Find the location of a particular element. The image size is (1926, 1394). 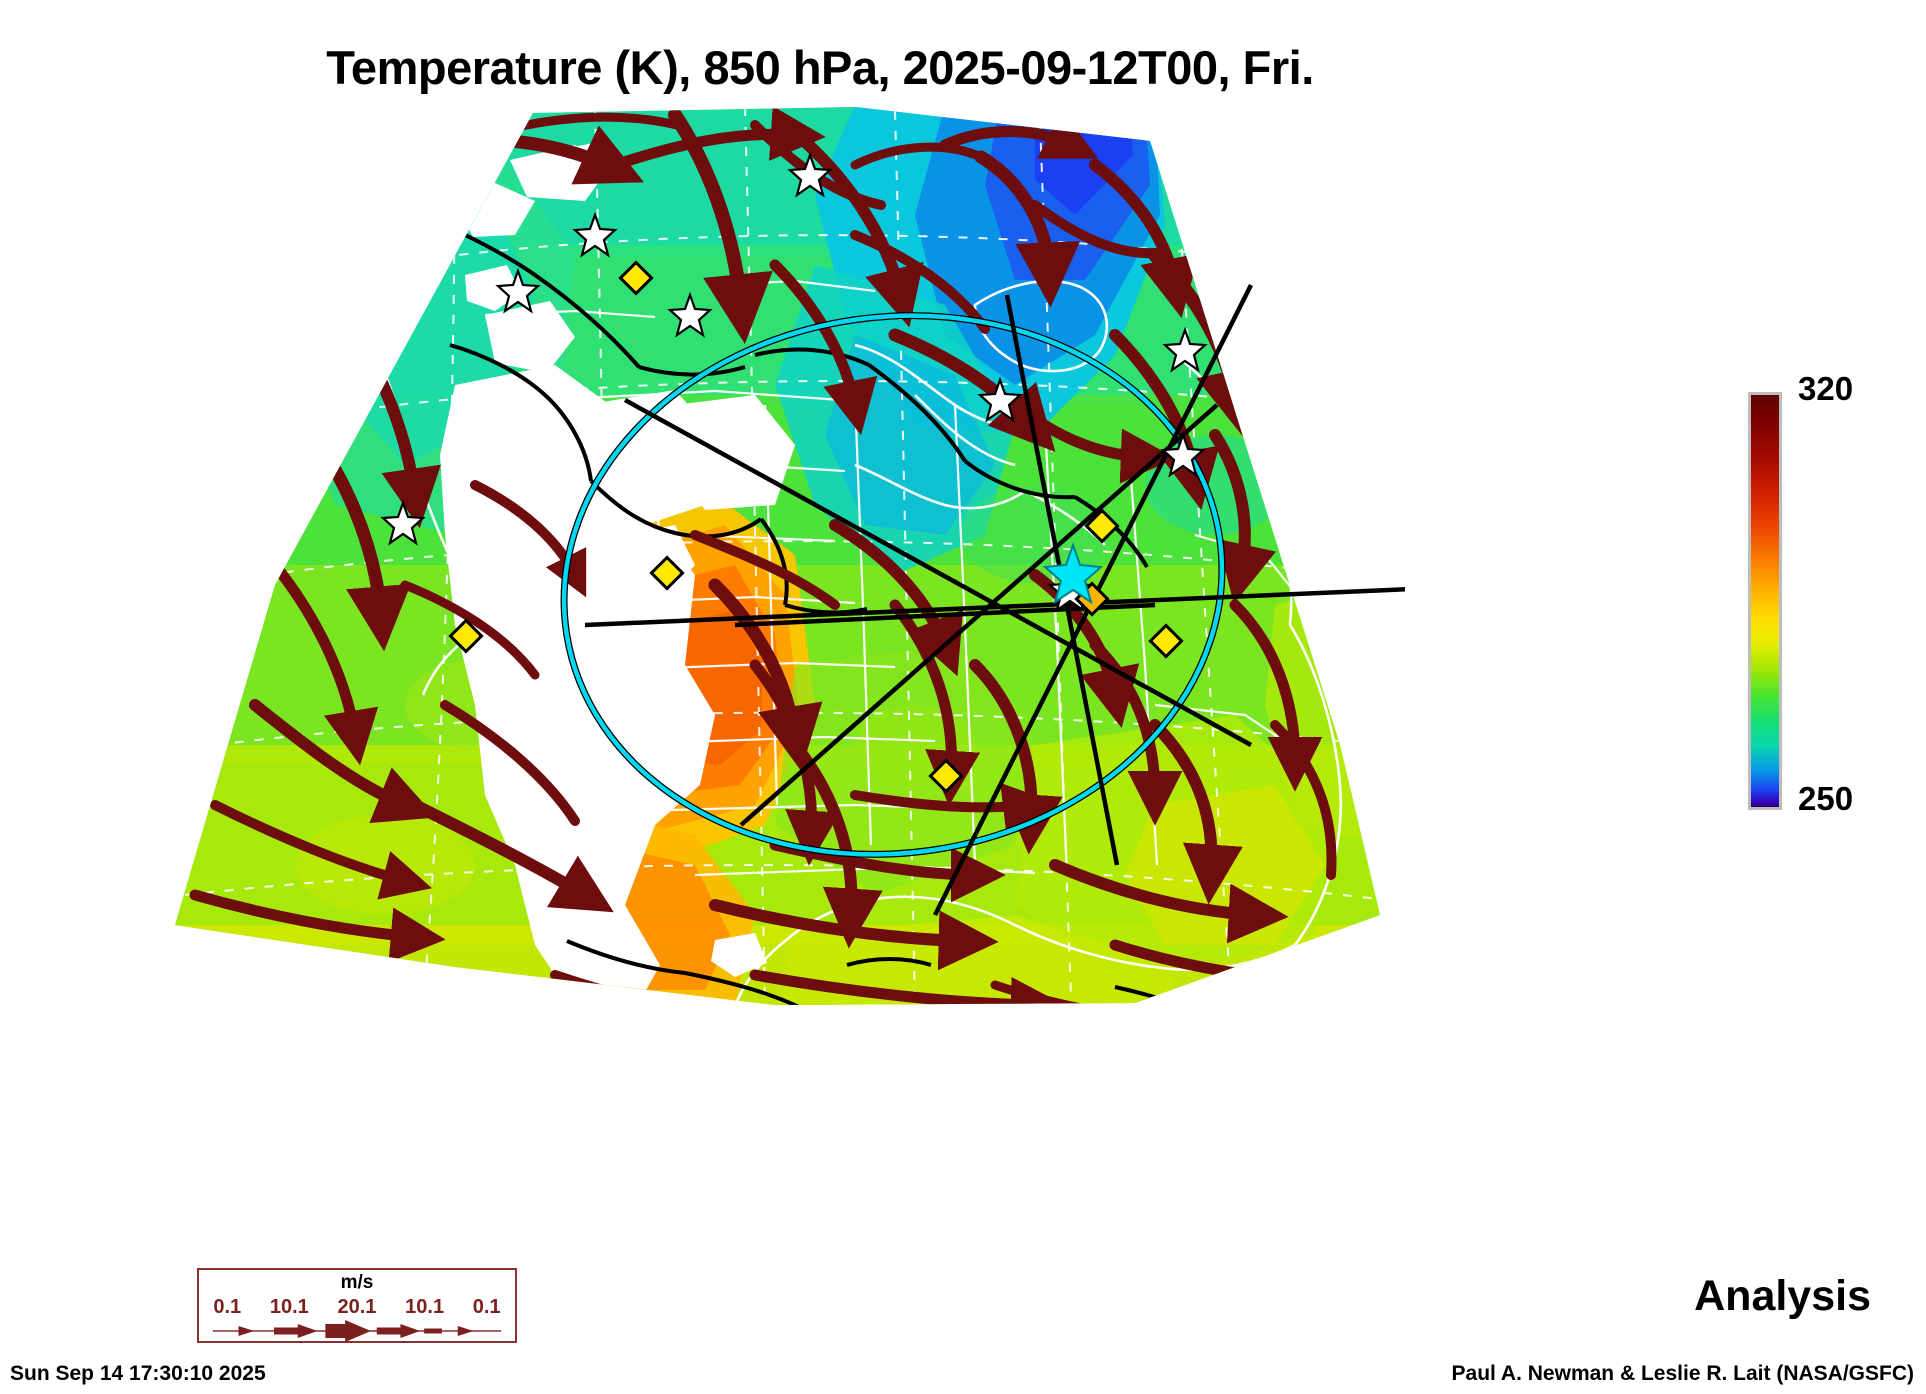

wind-unit-label: m/s is located at coordinates (357, 1282).